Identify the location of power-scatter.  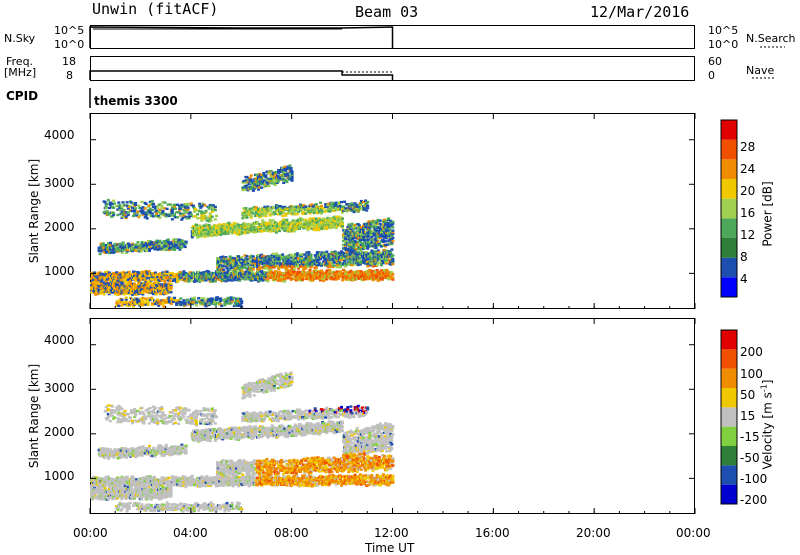
(242, 236).